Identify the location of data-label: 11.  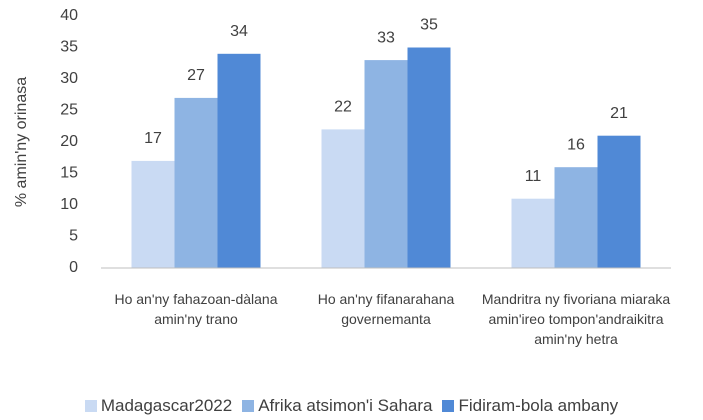
(533, 176).